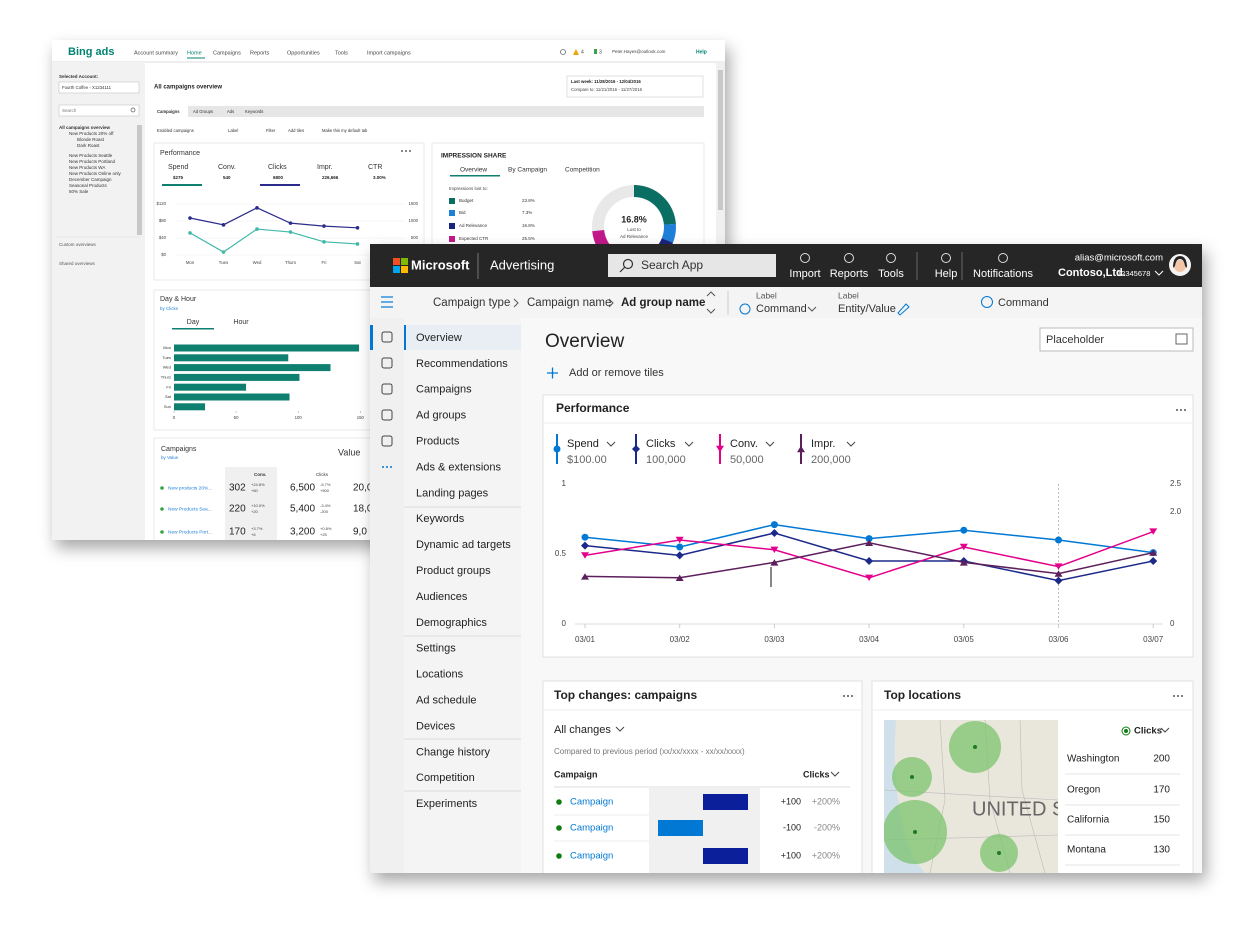  What do you see at coordinates (91, 139) in the screenshot?
I see `tree-item: Blonde Roast` at bounding box center [91, 139].